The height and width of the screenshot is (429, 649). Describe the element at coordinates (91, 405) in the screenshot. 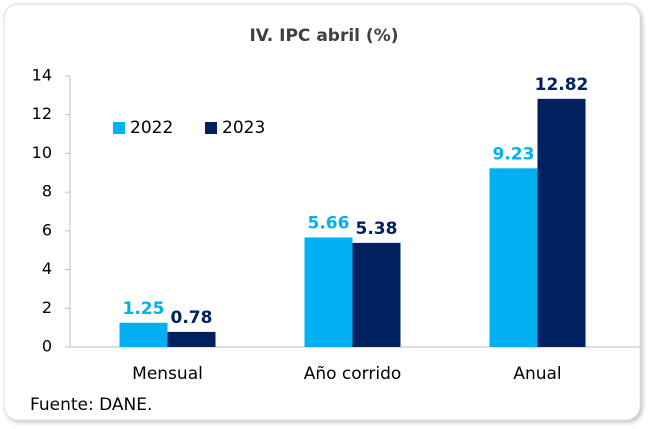

I see `source-note: Fuente: DANE.` at that location.